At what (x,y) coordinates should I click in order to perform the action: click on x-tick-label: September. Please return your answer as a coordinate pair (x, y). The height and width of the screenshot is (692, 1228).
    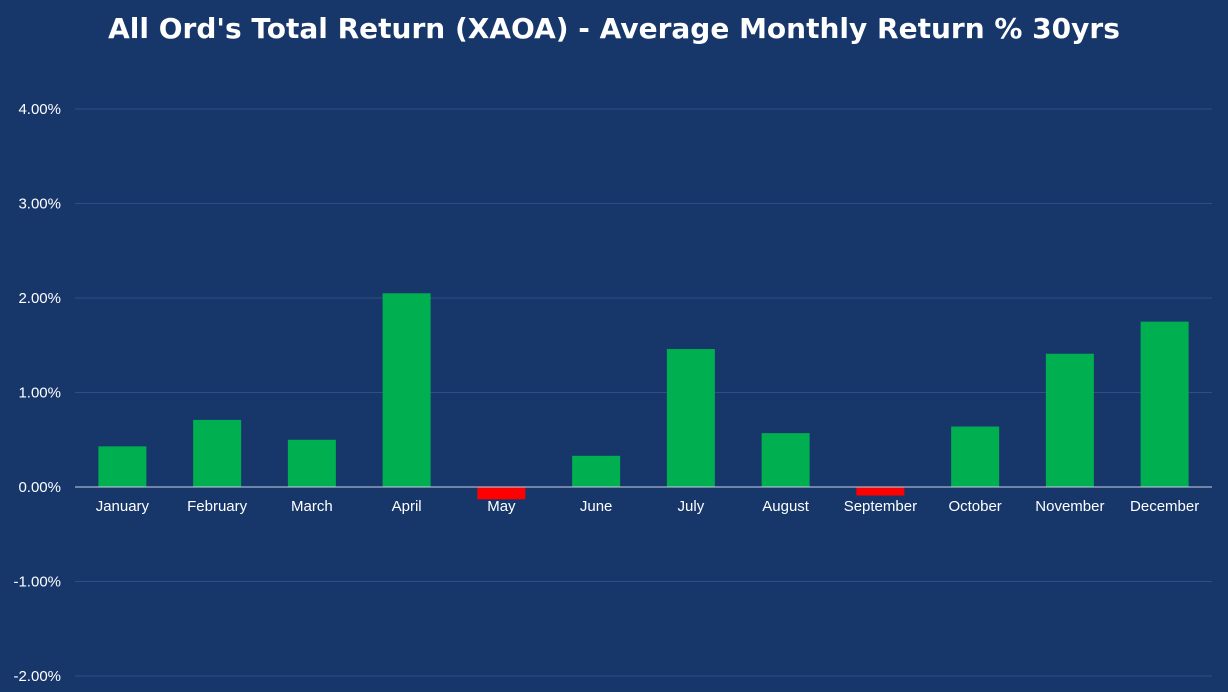
    Looking at the image, I should click on (880, 506).